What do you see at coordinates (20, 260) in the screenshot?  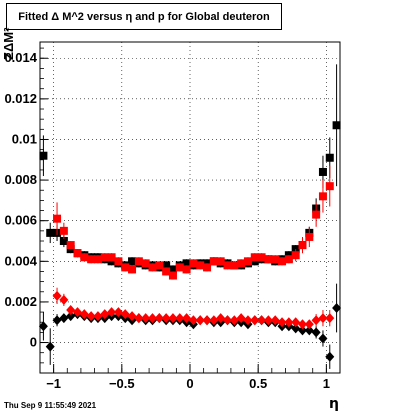 I see `y-tick-label: 0.004` at bounding box center [20, 260].